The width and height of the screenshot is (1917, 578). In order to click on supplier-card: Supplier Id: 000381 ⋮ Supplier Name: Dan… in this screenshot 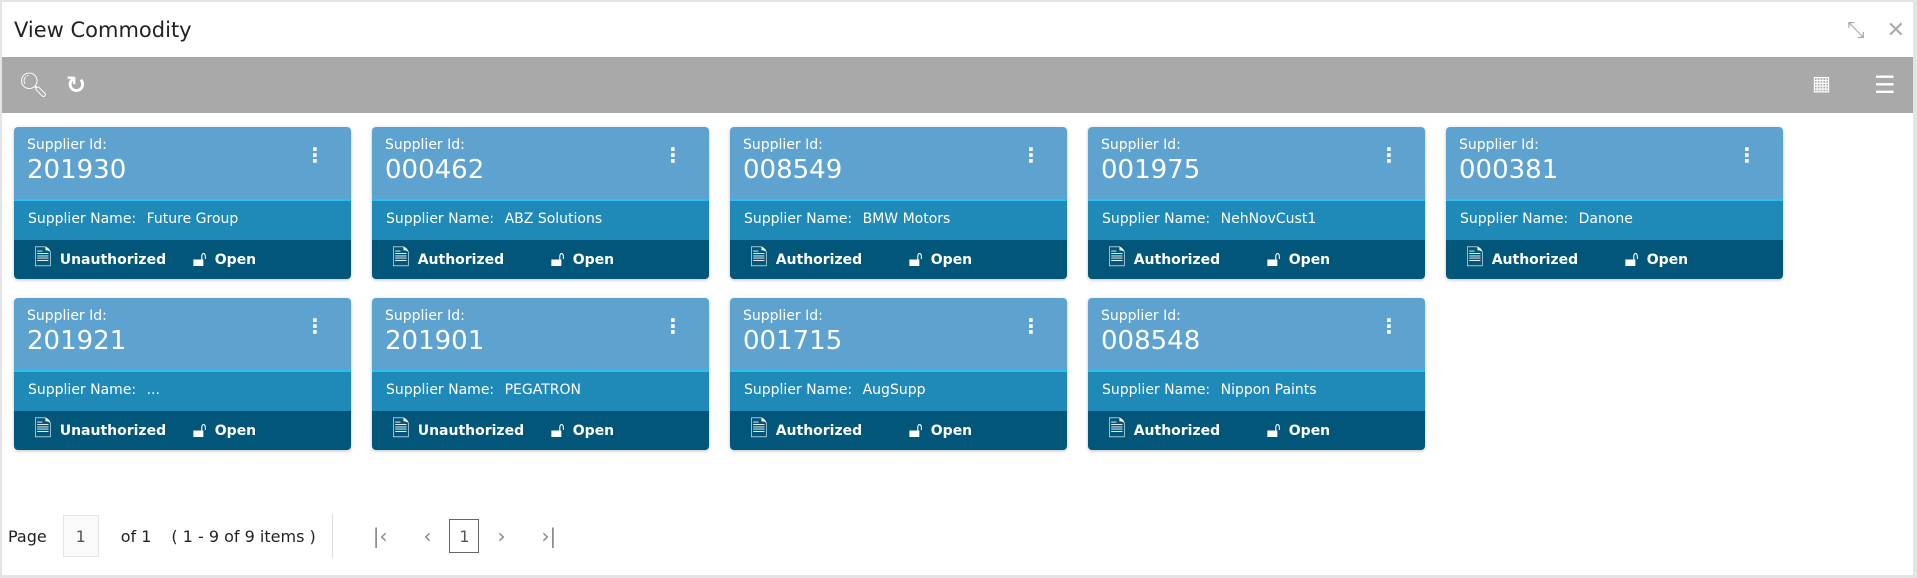, I will do `click(1614, 203)`.